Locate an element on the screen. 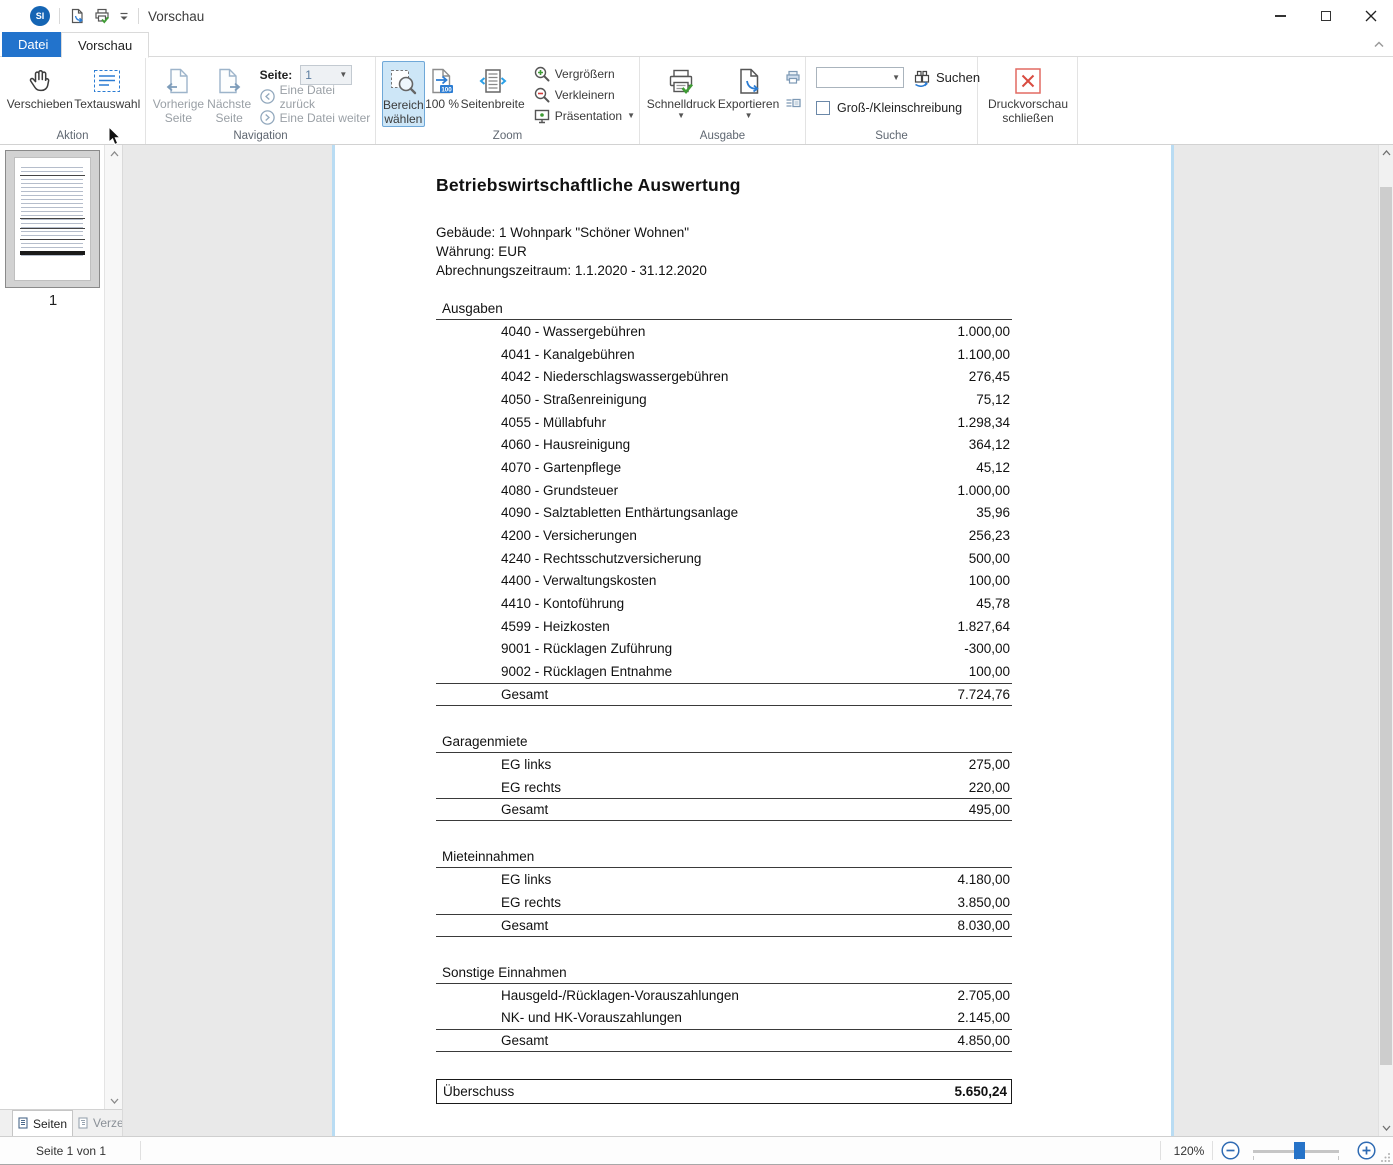  eine-datei-weiter-button: Eine Datei weiter is located at coordinates (315, 117).